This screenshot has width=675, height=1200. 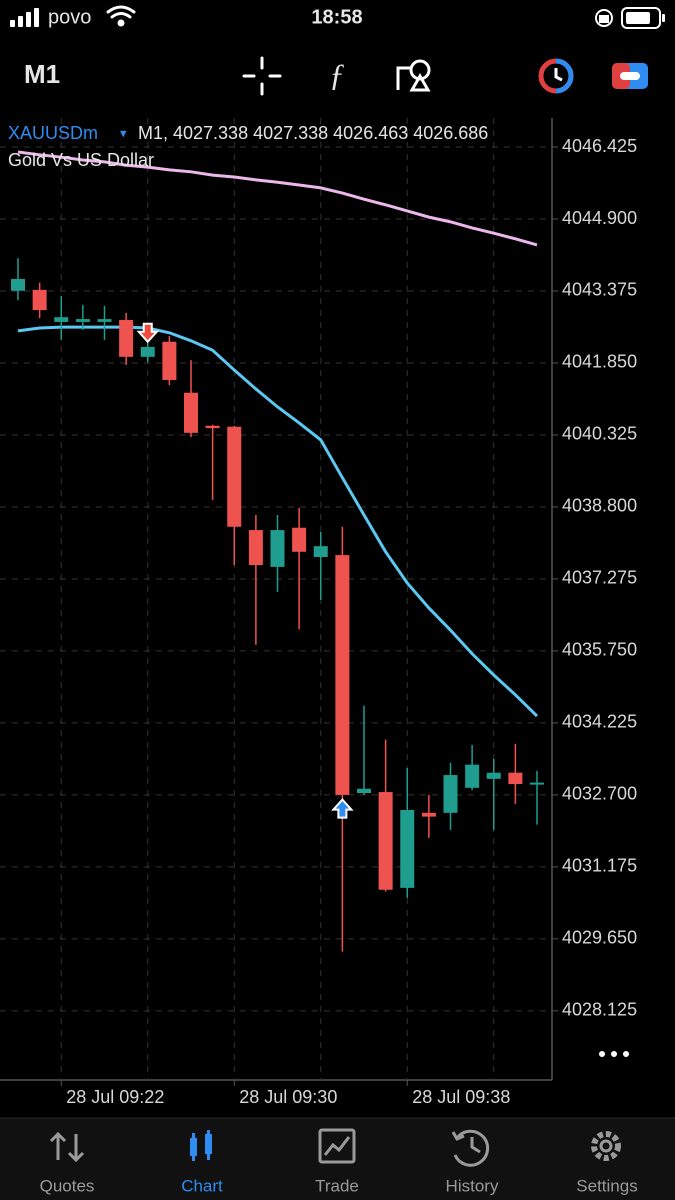 I want to click on carrier: povo, so click(x=69, y=17).